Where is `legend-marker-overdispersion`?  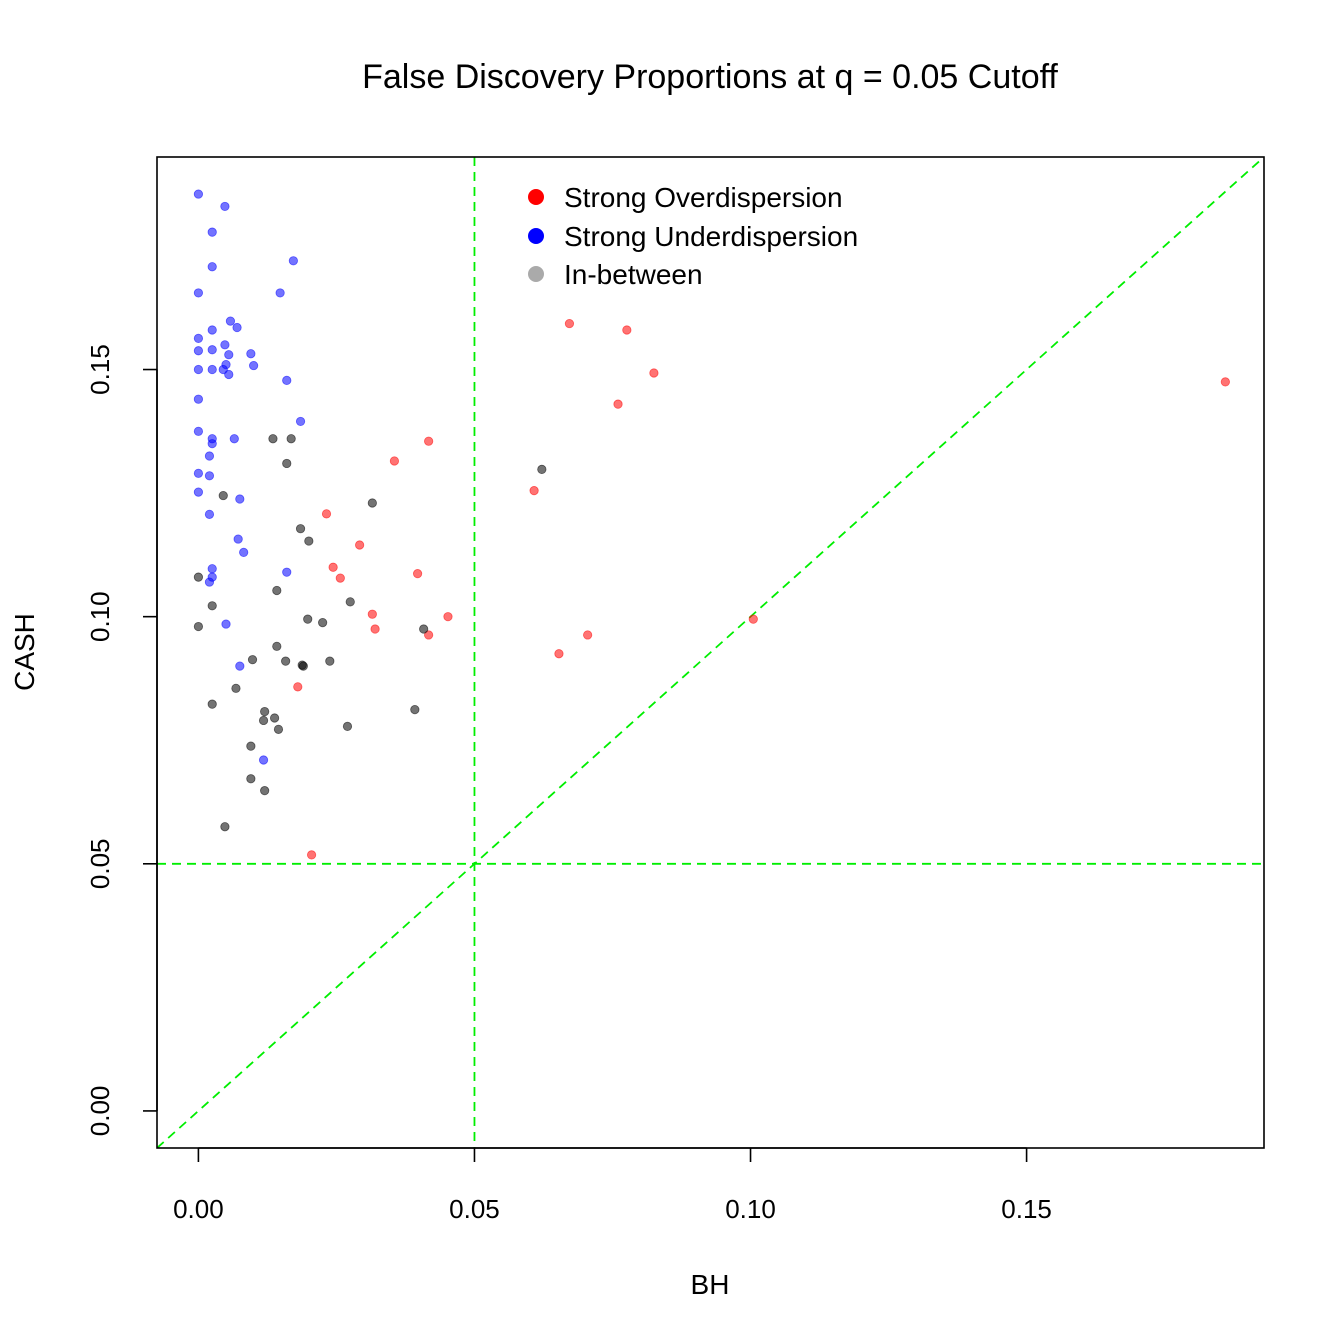
legend-marker-overdispersion is located at coordinates (536, 197).